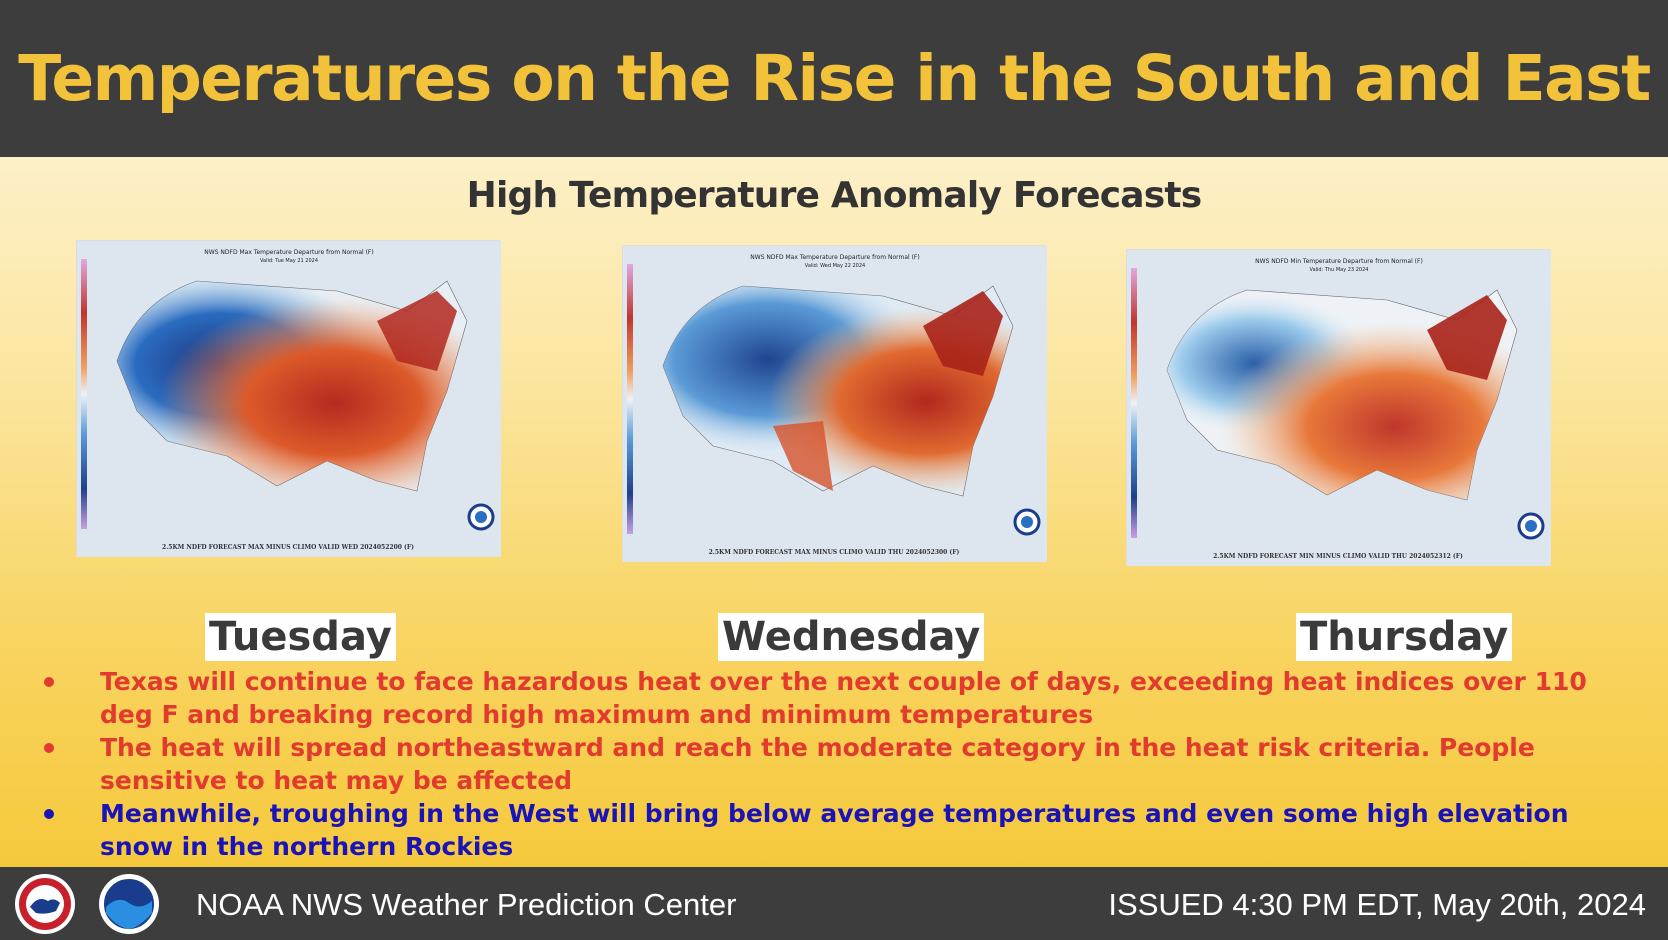 This screenshot has height=940, width=1668. What do you see at coordinates (289, 261) in the screenshot?
I see `map-valid-text: Valid: Tue May 21 2024` at bounding box center [289, 261].